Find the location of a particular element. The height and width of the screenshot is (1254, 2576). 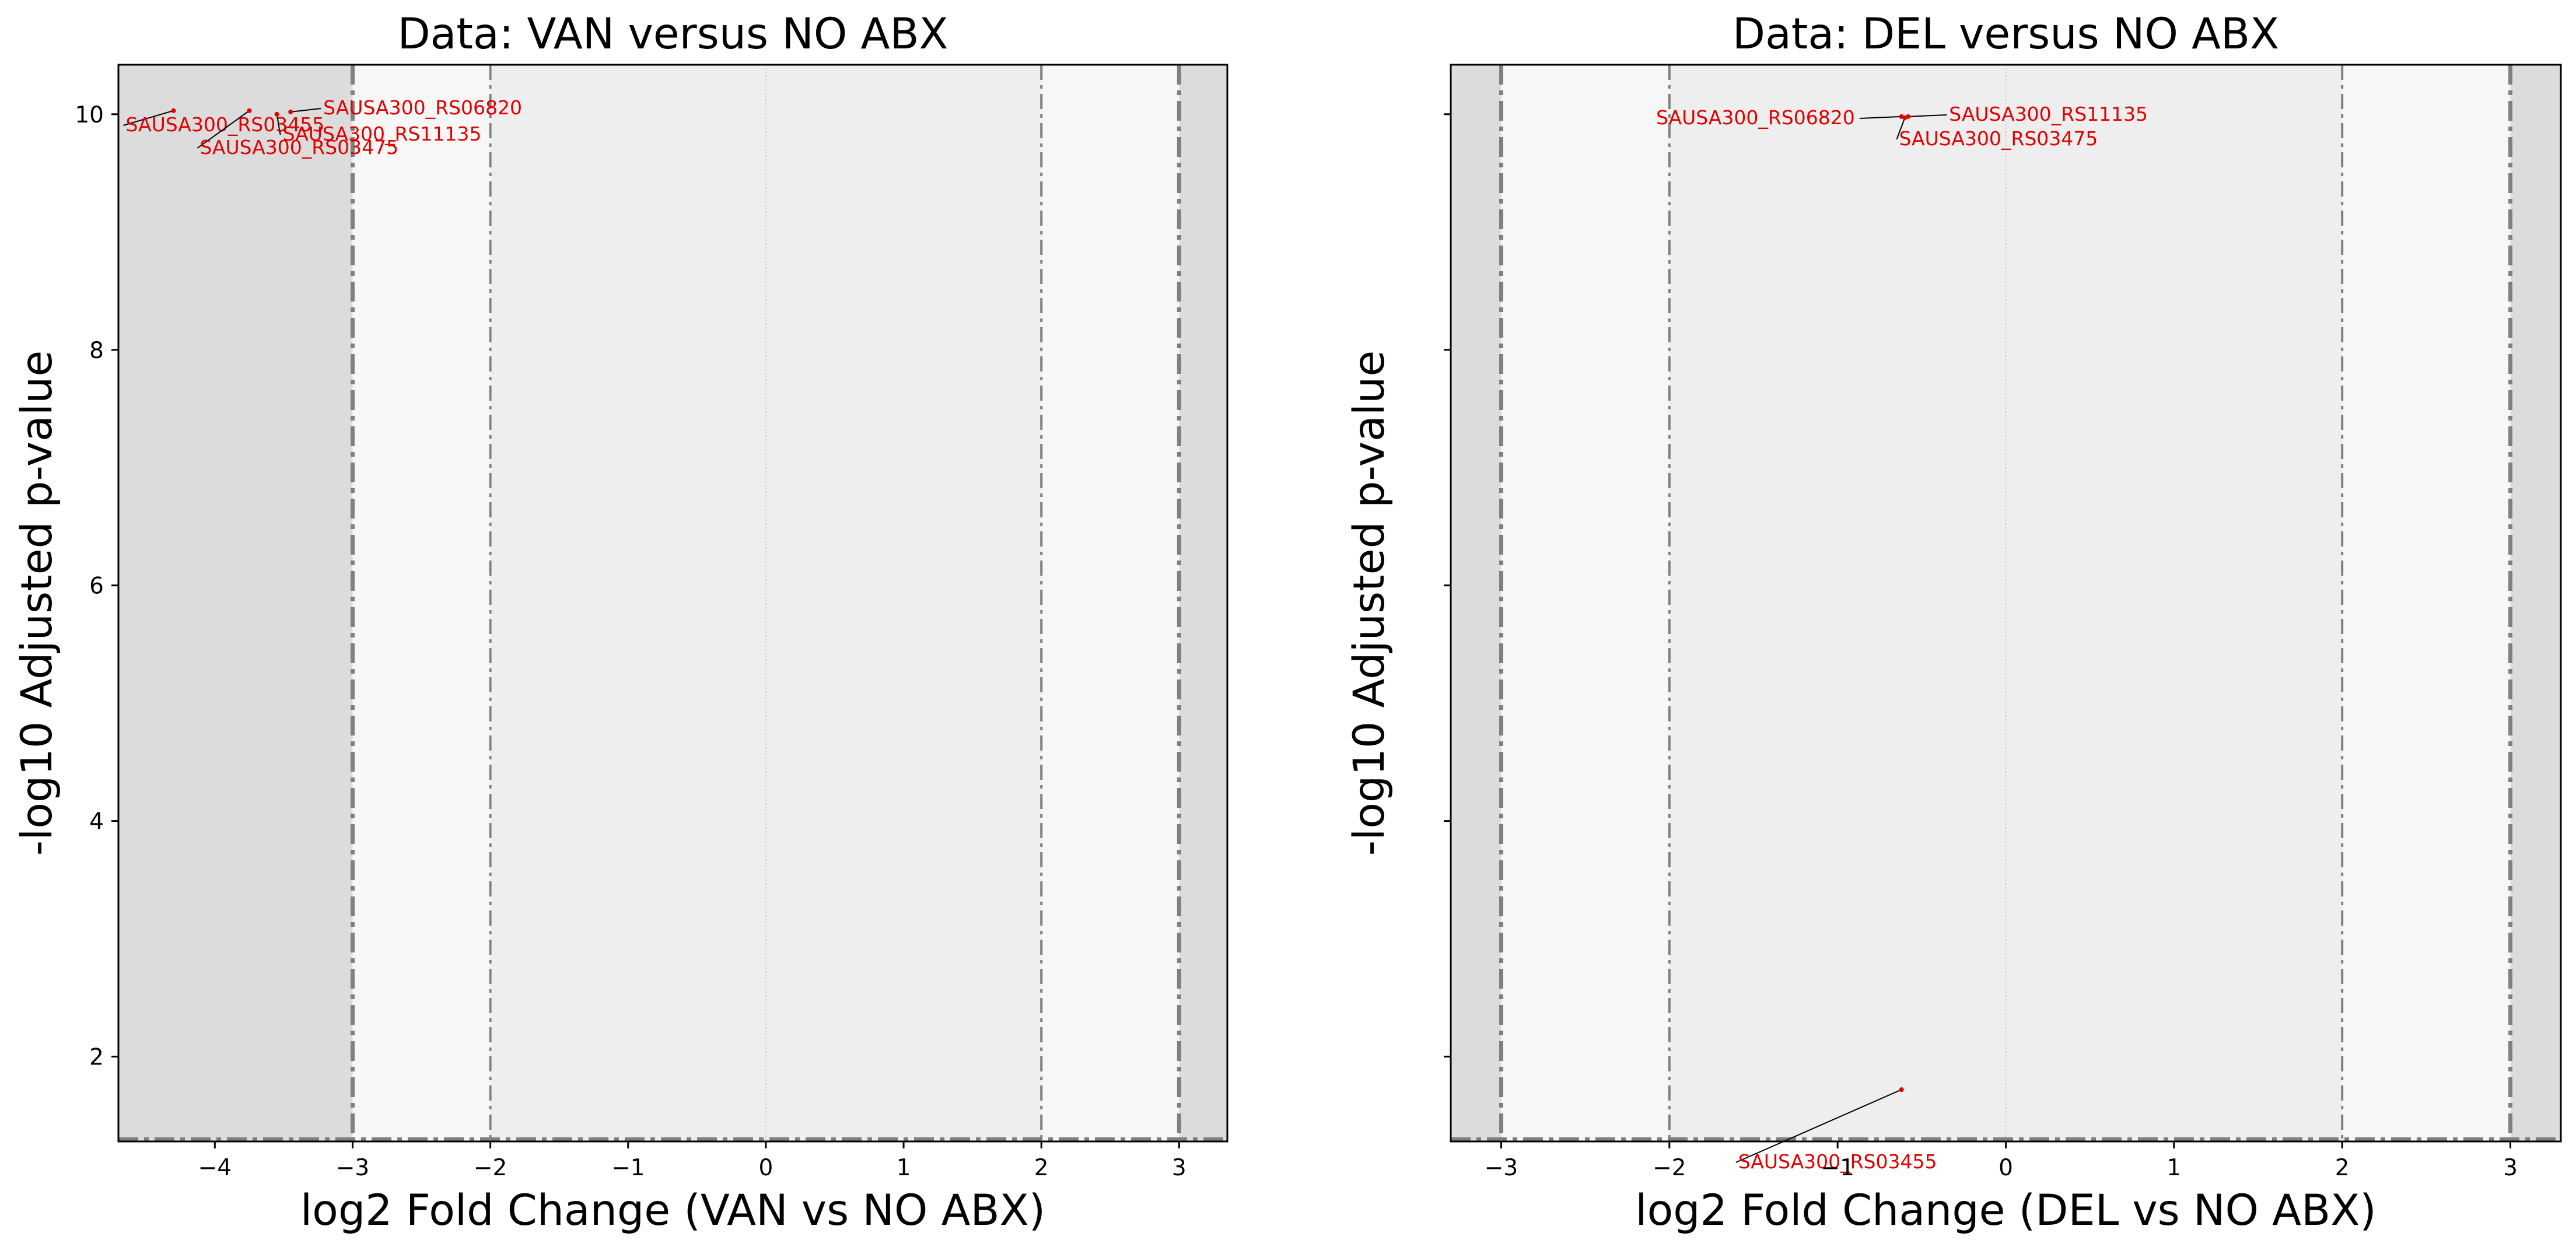

x-axis-label: log2 Fold Change (DEL vs NO ABX) is located at coordinates (2006, 1210).